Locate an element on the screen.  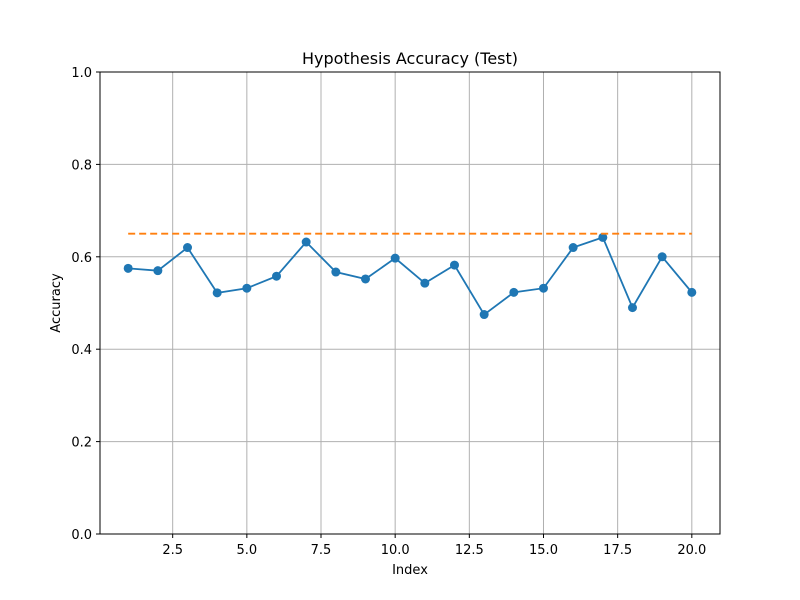
y-tick-label: 0.0 is located at coordinates (81, 535).